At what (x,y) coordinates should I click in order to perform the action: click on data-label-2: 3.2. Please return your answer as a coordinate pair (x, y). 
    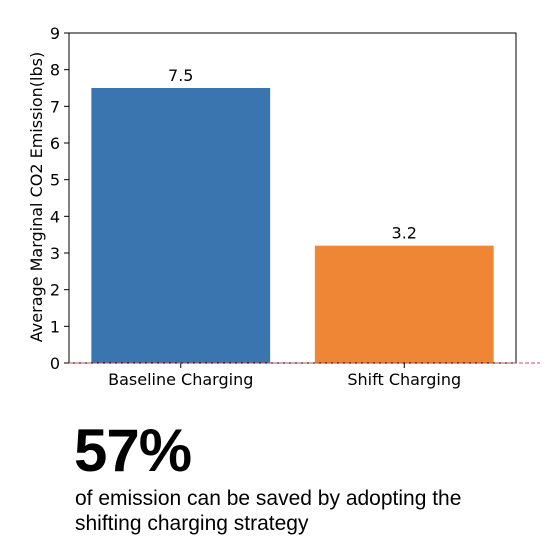
    Looking at the image, I should click on (404, 233).